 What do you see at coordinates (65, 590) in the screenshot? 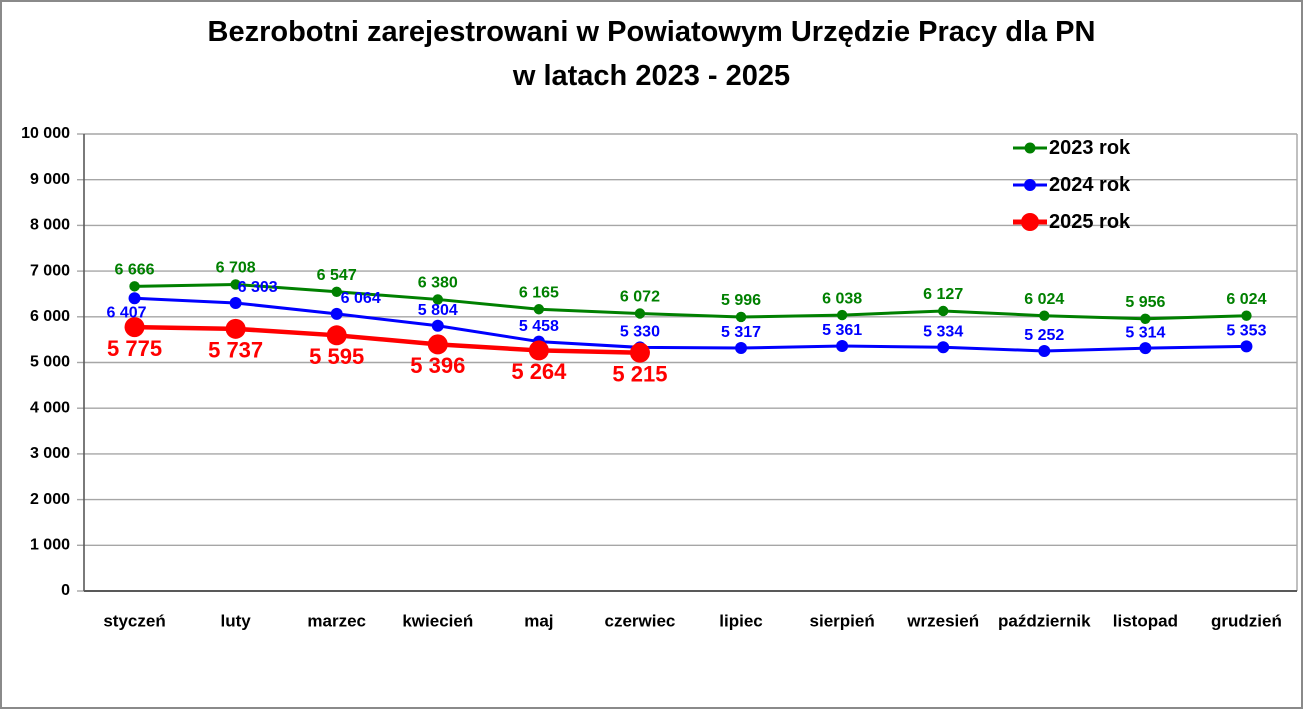
I see `y-axis-label: 0` at bounding box center [65, 590].